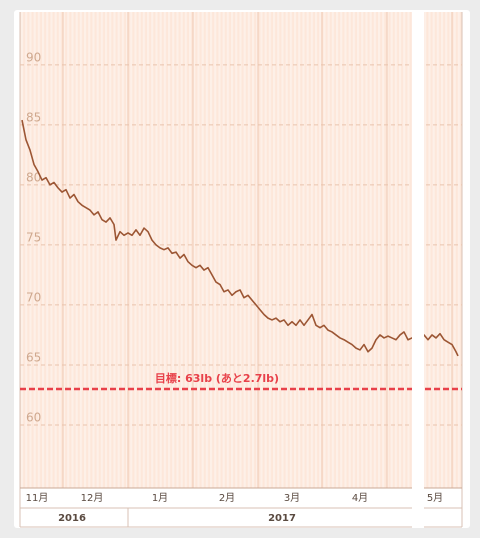  What do you see at coordinates (33, 57) in the screenshot?
I see `y-tick-label: 90` at bounding box center [33, 57].